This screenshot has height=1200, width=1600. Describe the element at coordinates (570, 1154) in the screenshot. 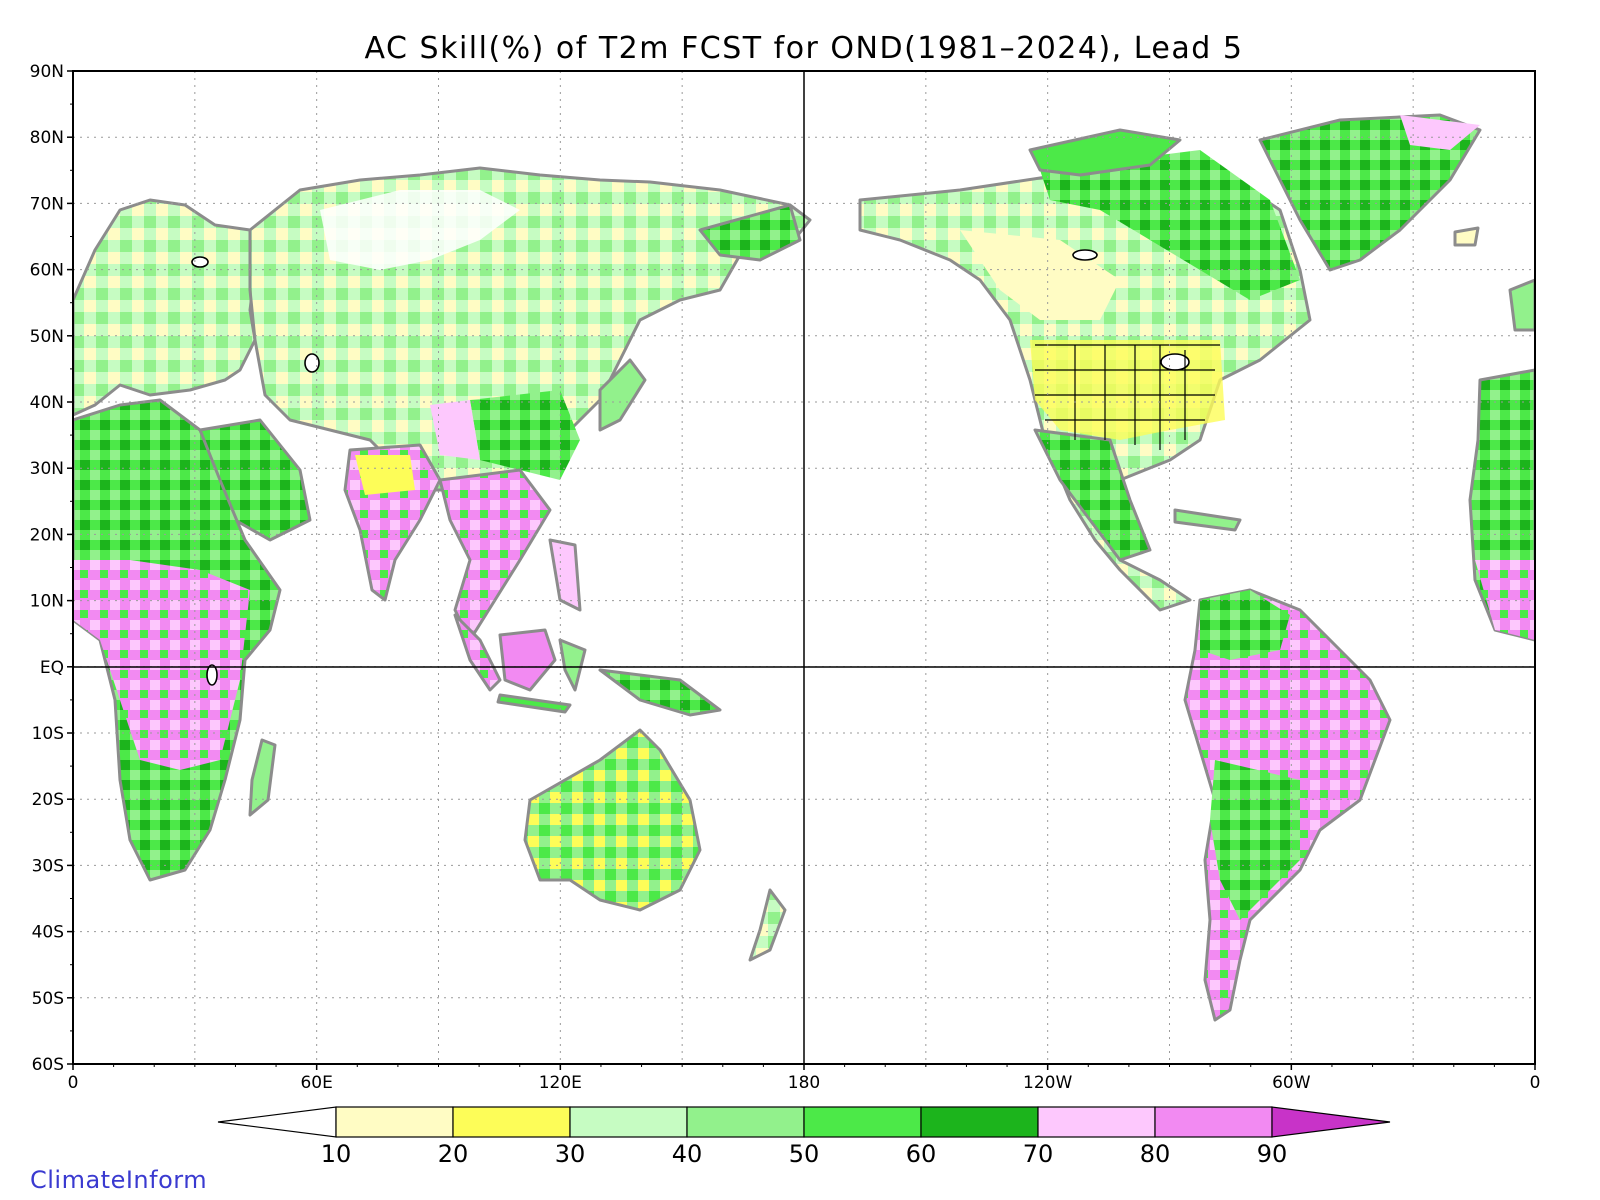

I see `colorbar-label: 30` at that location.